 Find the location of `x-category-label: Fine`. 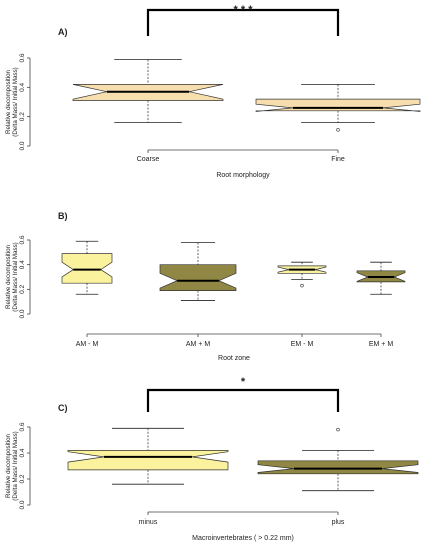

x-category-label: Fine is located at coordinates (338, 159).